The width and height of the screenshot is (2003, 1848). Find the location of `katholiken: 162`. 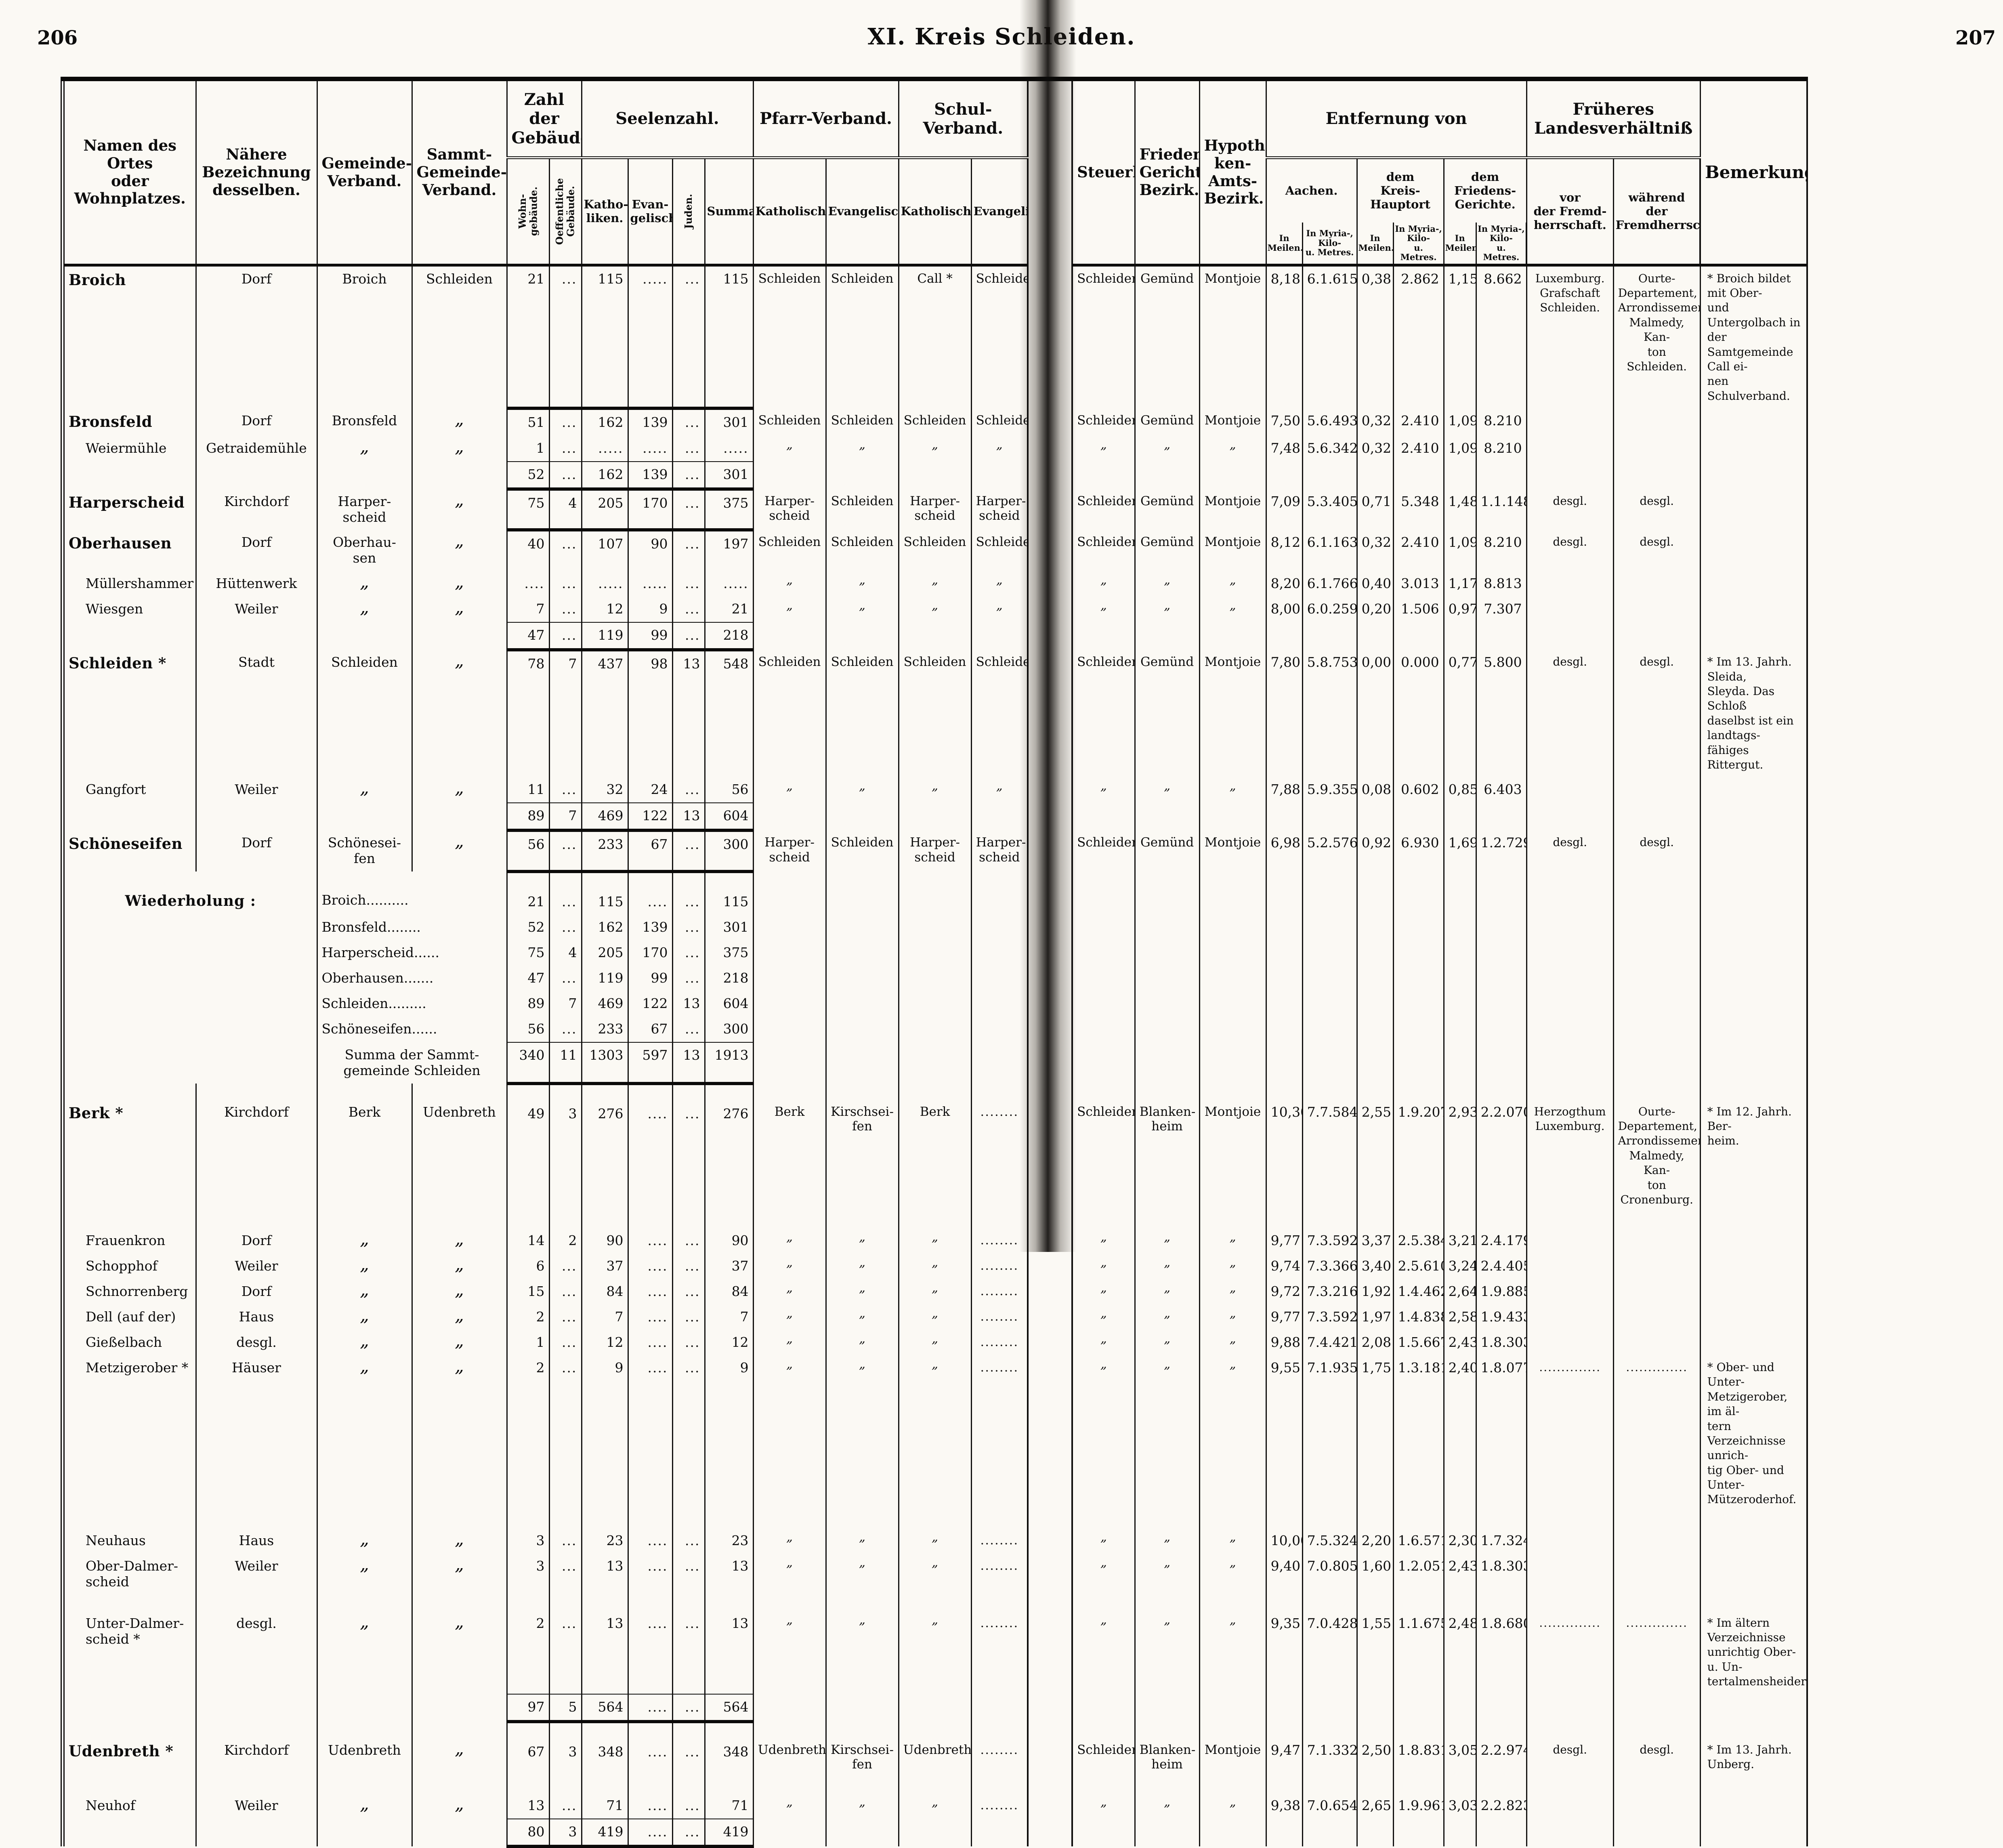

katholiken: 162 is located at coordinates (604, 476).